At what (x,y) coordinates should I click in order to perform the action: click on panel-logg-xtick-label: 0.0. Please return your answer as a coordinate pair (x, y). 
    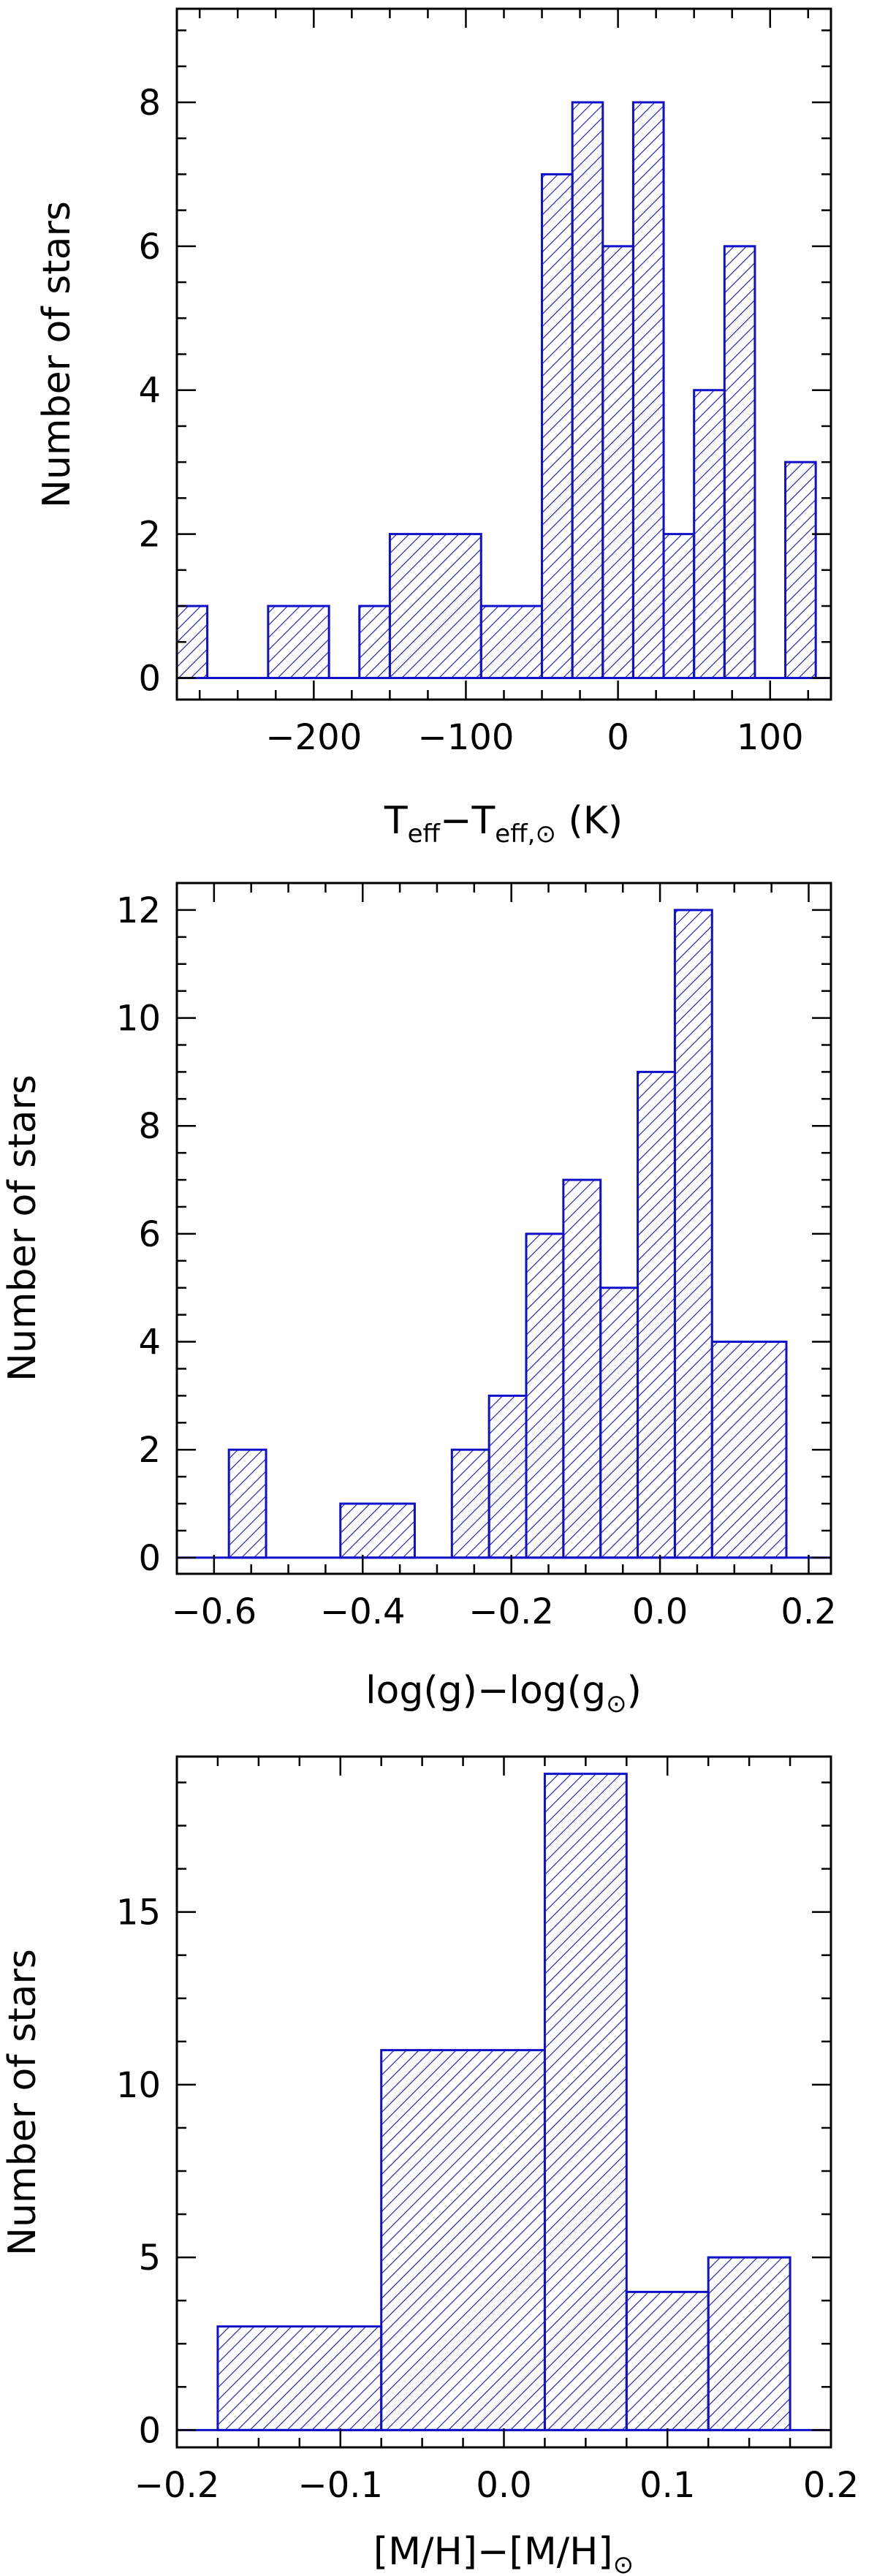
    Looking at the image, I should click on (660, 1611).